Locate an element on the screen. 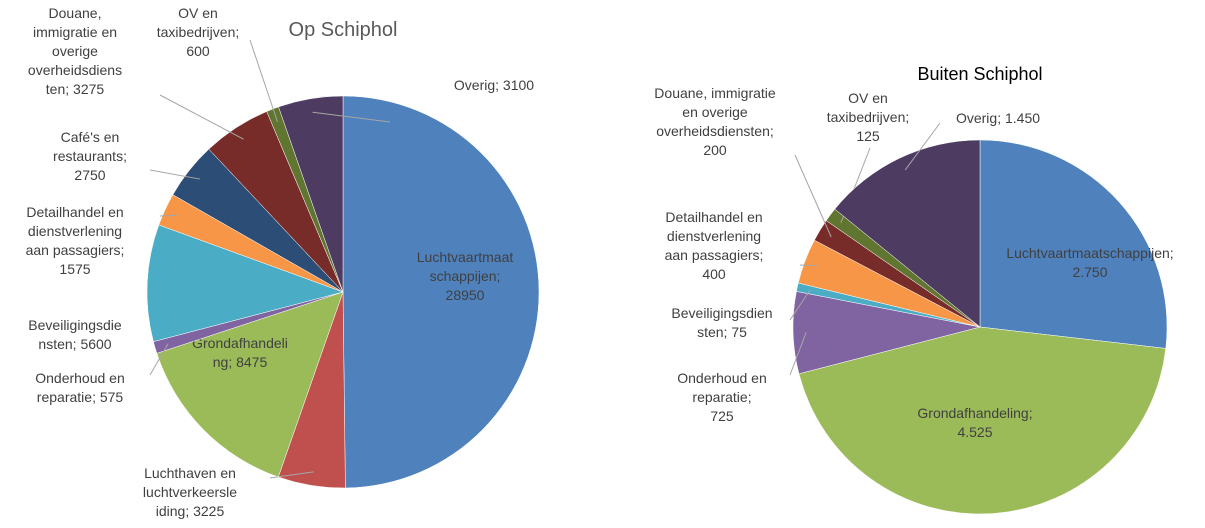 The width and height of the screenshot is (1205, 528). label-part: 4.525 is located at coordinates (974, 432).